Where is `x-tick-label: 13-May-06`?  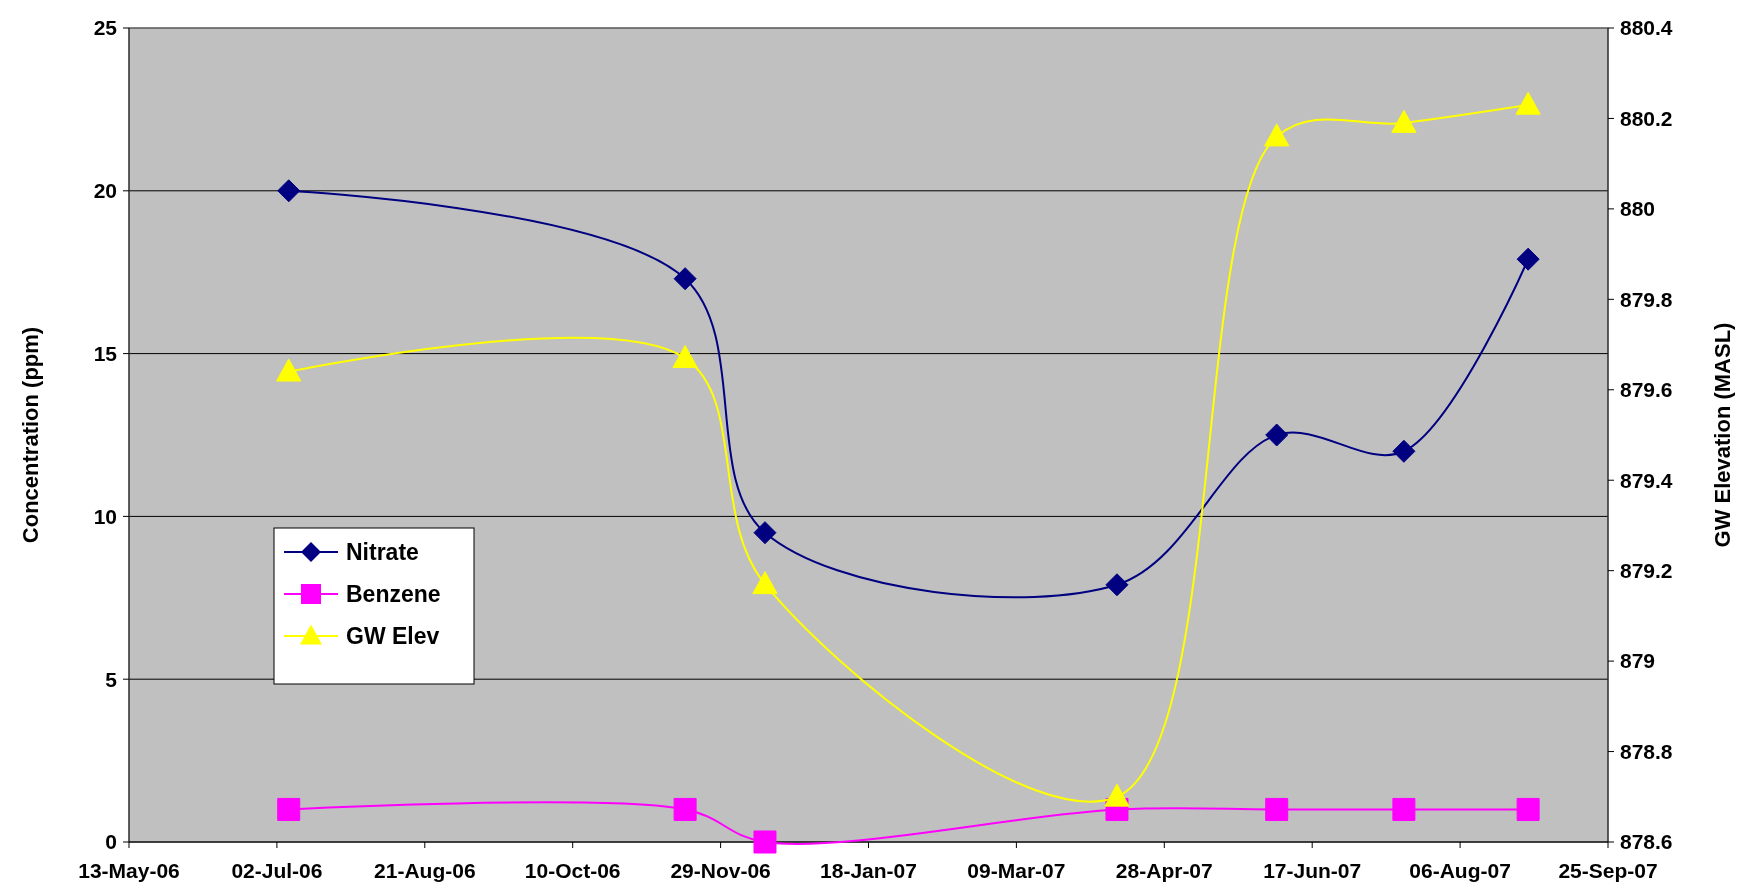 x-tick-label: 13-May-06 is located at coordinates (129, 870).